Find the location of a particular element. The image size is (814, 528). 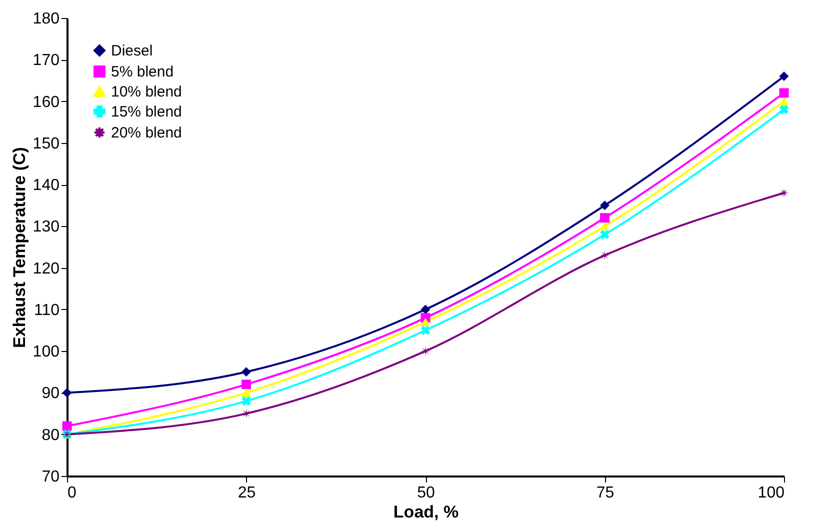

x-axis-title: Load, % is located at coordinates (426, 512).